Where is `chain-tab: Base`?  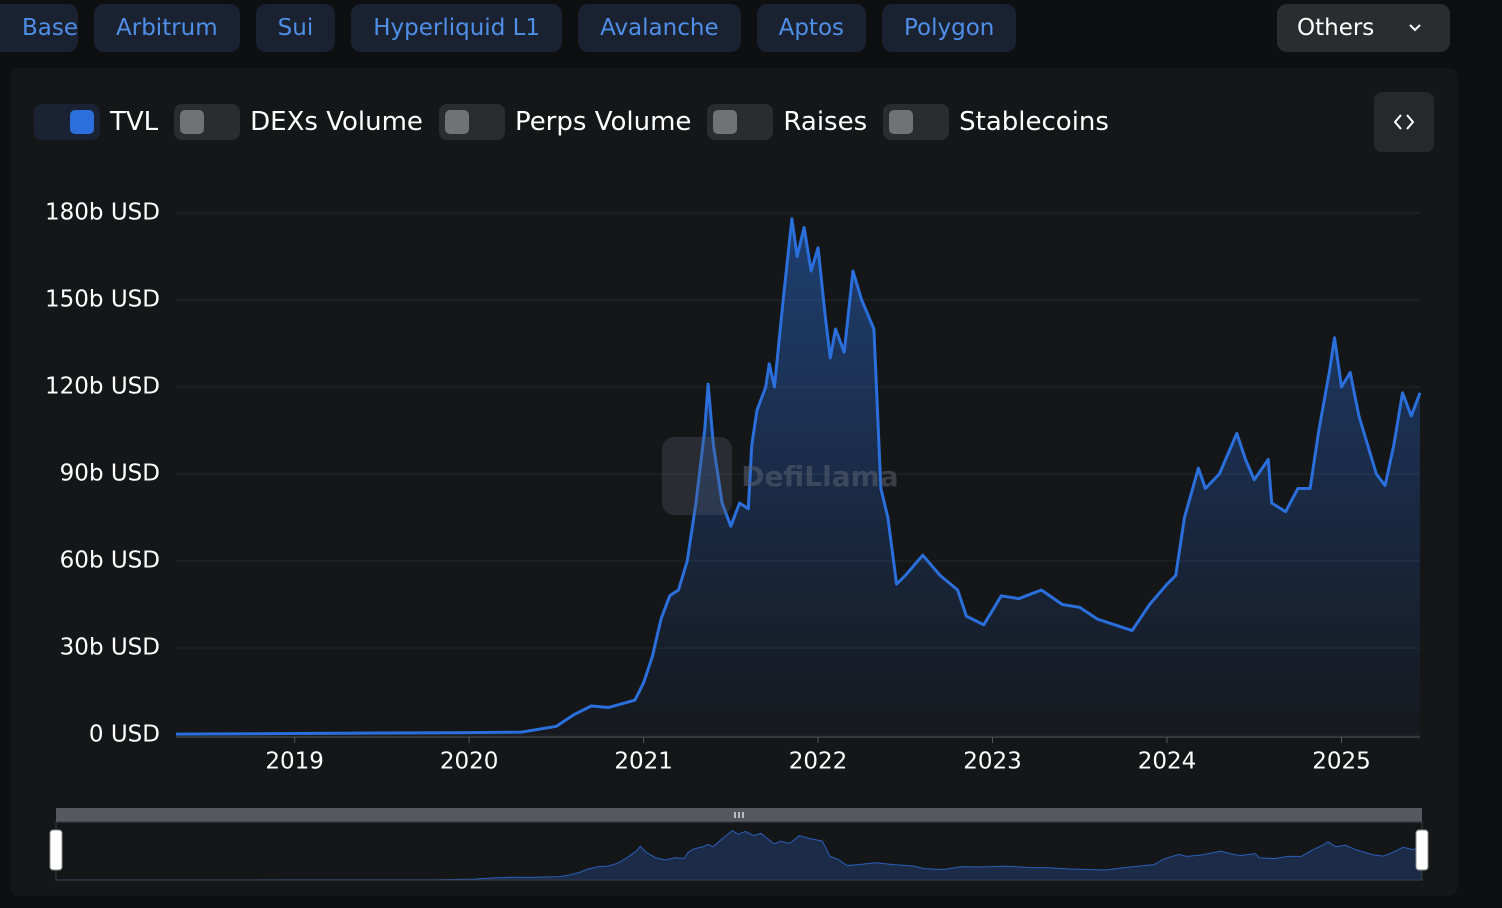 chain-tab: Base is located at coordinates (39, 28).